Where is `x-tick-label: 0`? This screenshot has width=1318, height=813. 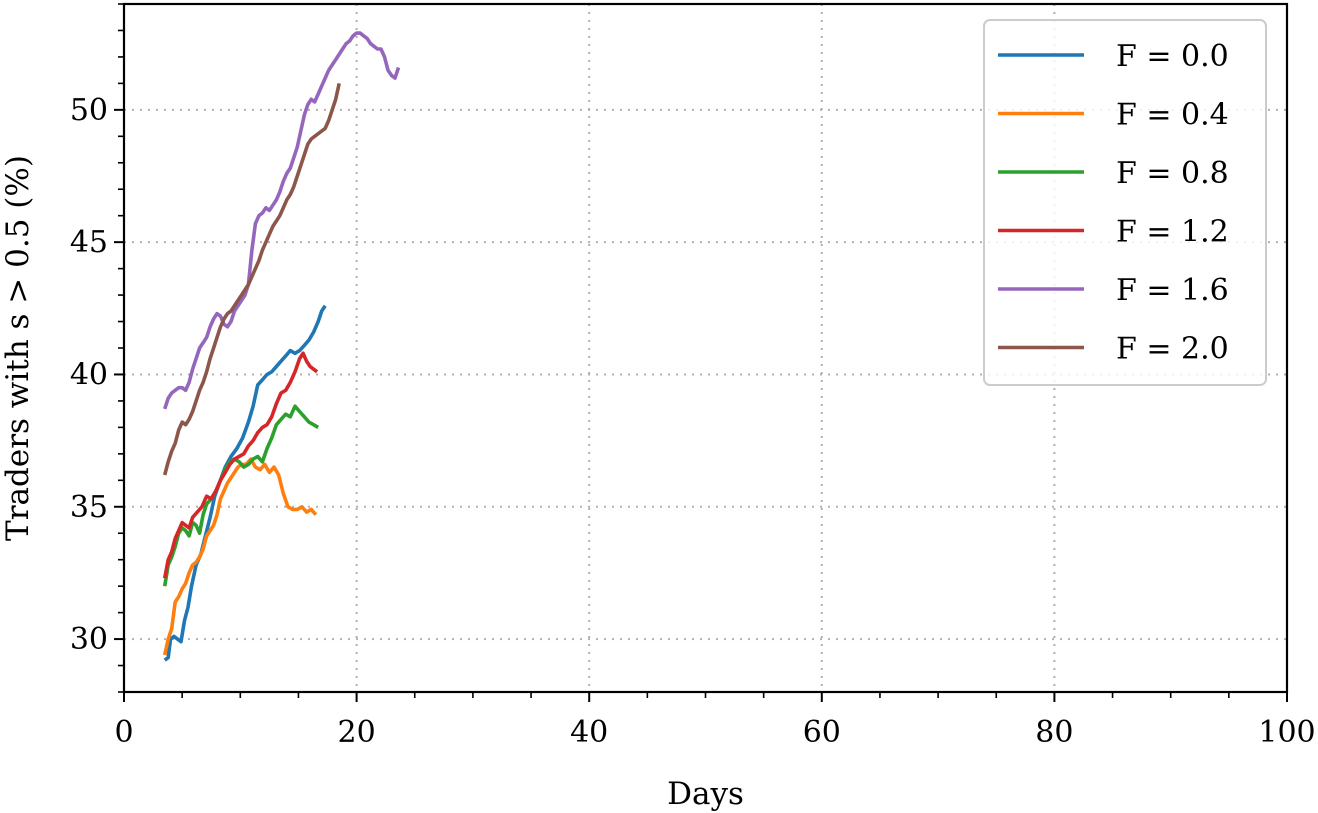
x-tick-label: 0 is located at coordinates (123, 732).